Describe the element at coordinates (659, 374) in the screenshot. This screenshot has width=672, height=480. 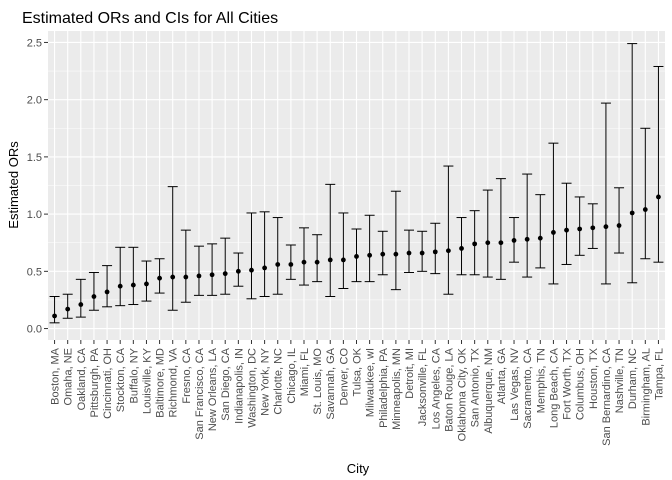
I see `x-tick-label: Tampa, FL` at that location.